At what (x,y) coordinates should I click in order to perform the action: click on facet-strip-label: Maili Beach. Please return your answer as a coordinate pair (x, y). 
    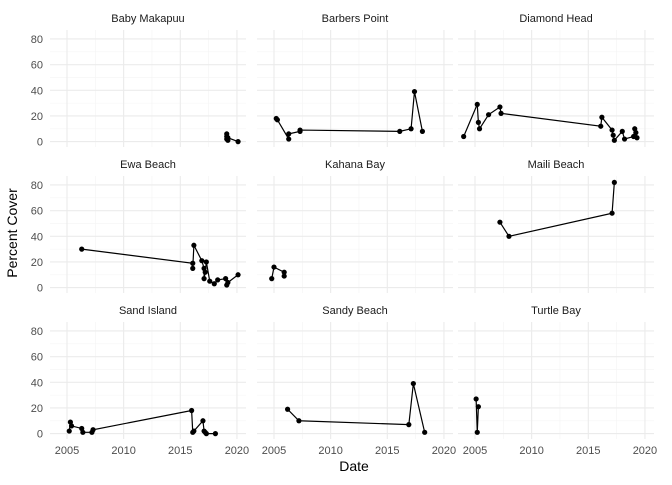
    Looking at the image, I should click on (556, 165).